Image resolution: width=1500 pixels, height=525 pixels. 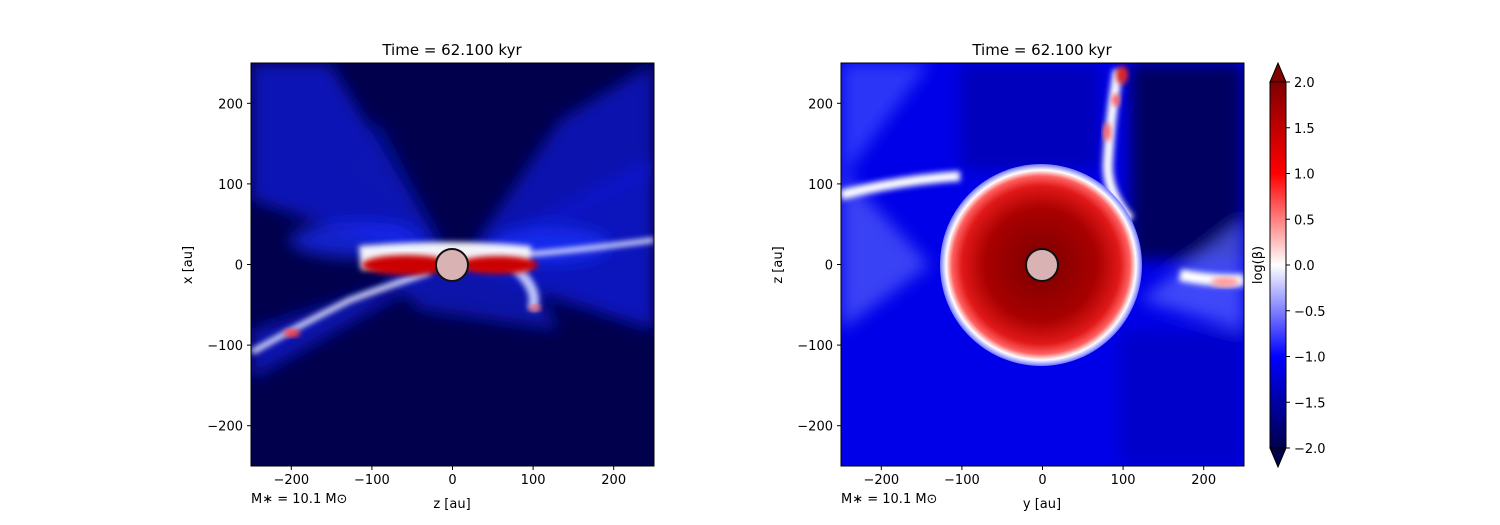 I want to click on left-sink-particle, so click(x=452, y=265).